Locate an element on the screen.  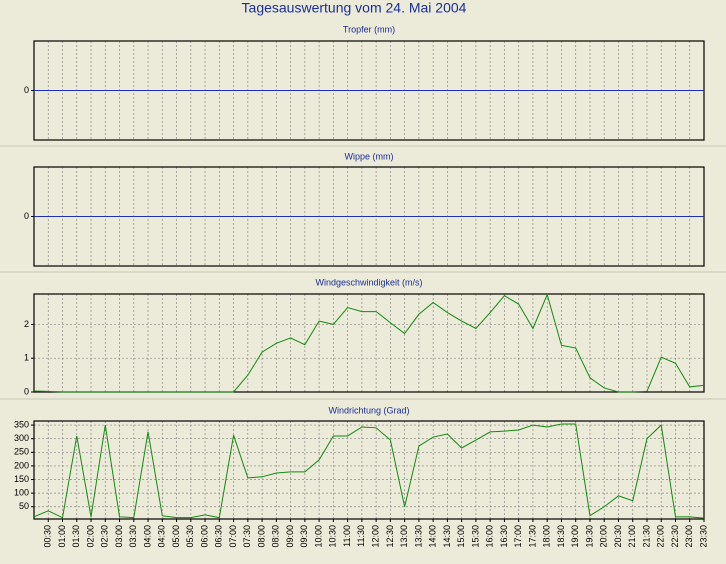
x-tick-label: 03:30 is located at coordinates (133, 536).